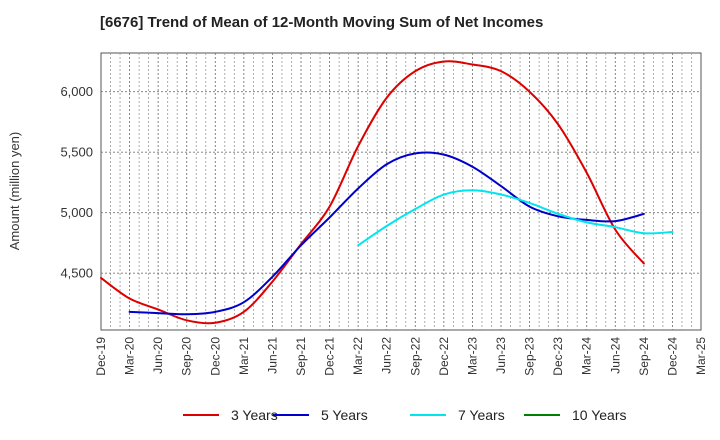 The image size is (720, 440). I want to click on x-tick-label: Sep-23, so click(530, 356).